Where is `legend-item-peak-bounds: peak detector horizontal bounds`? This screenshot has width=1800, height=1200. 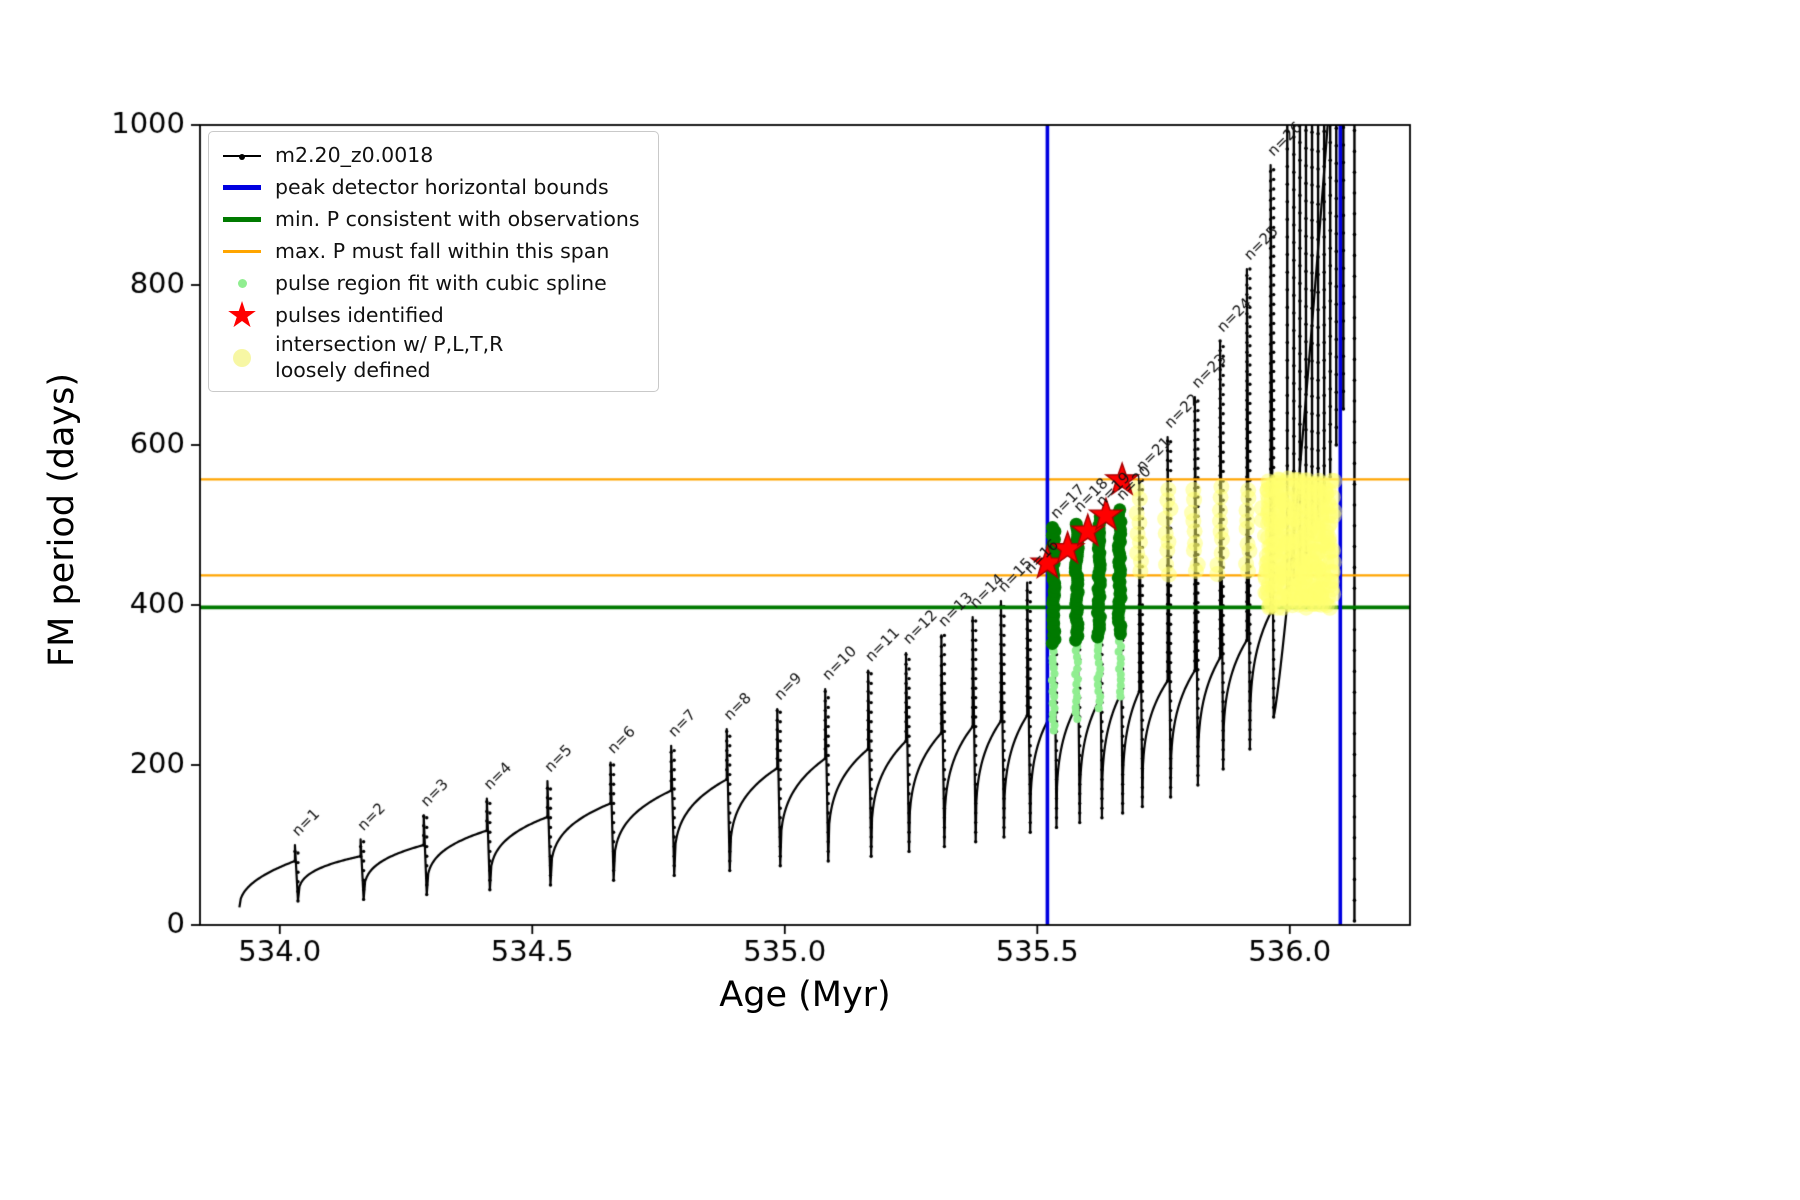
legend-item-peak-bounds: peak detector horizontal bounds is located at coordinates (429, 187).